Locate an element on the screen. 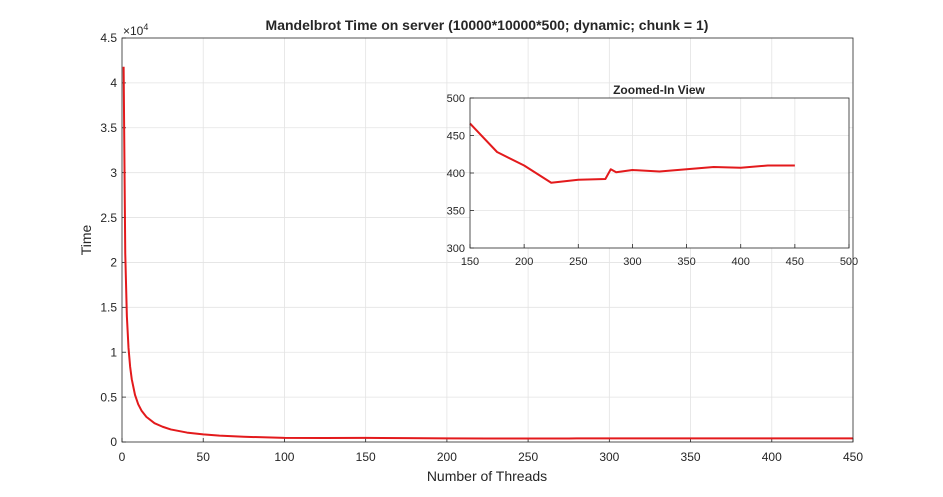 The height and width of the screenshot is (497, 943). main-x-tick-labels: 0 50 100 150 200 250 300 350 400 450 is located at coordinates (491, 457).